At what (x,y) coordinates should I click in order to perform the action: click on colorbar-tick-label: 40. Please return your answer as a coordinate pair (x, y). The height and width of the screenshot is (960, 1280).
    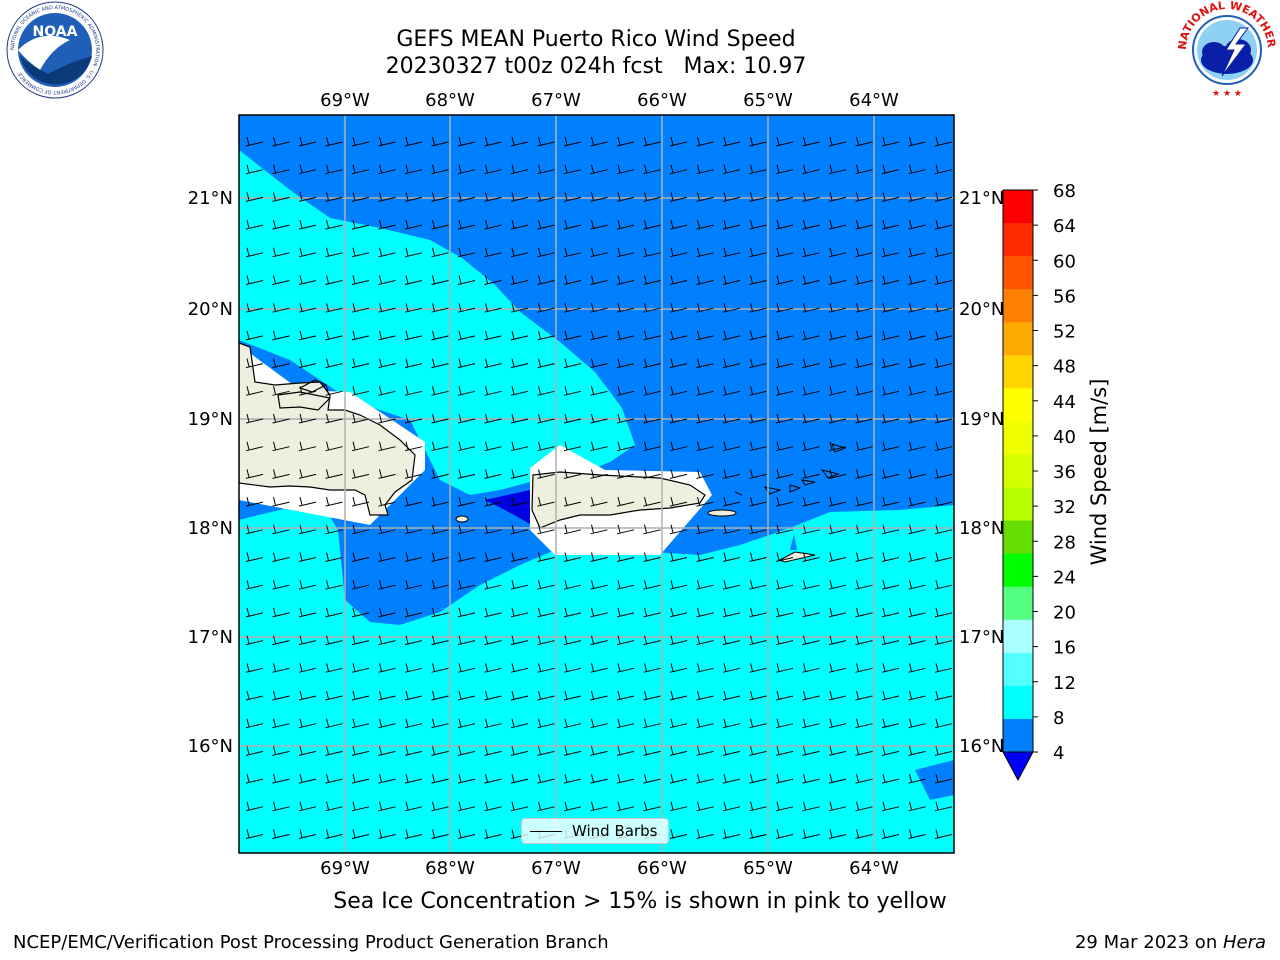
    Looking at the image, I should click on (1064, 437).